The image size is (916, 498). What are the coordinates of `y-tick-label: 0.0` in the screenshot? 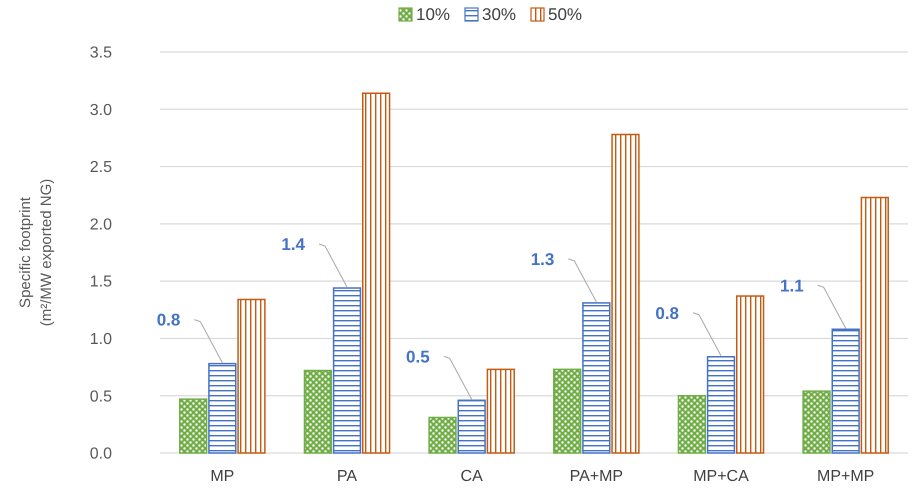 It's located at (101, 454).